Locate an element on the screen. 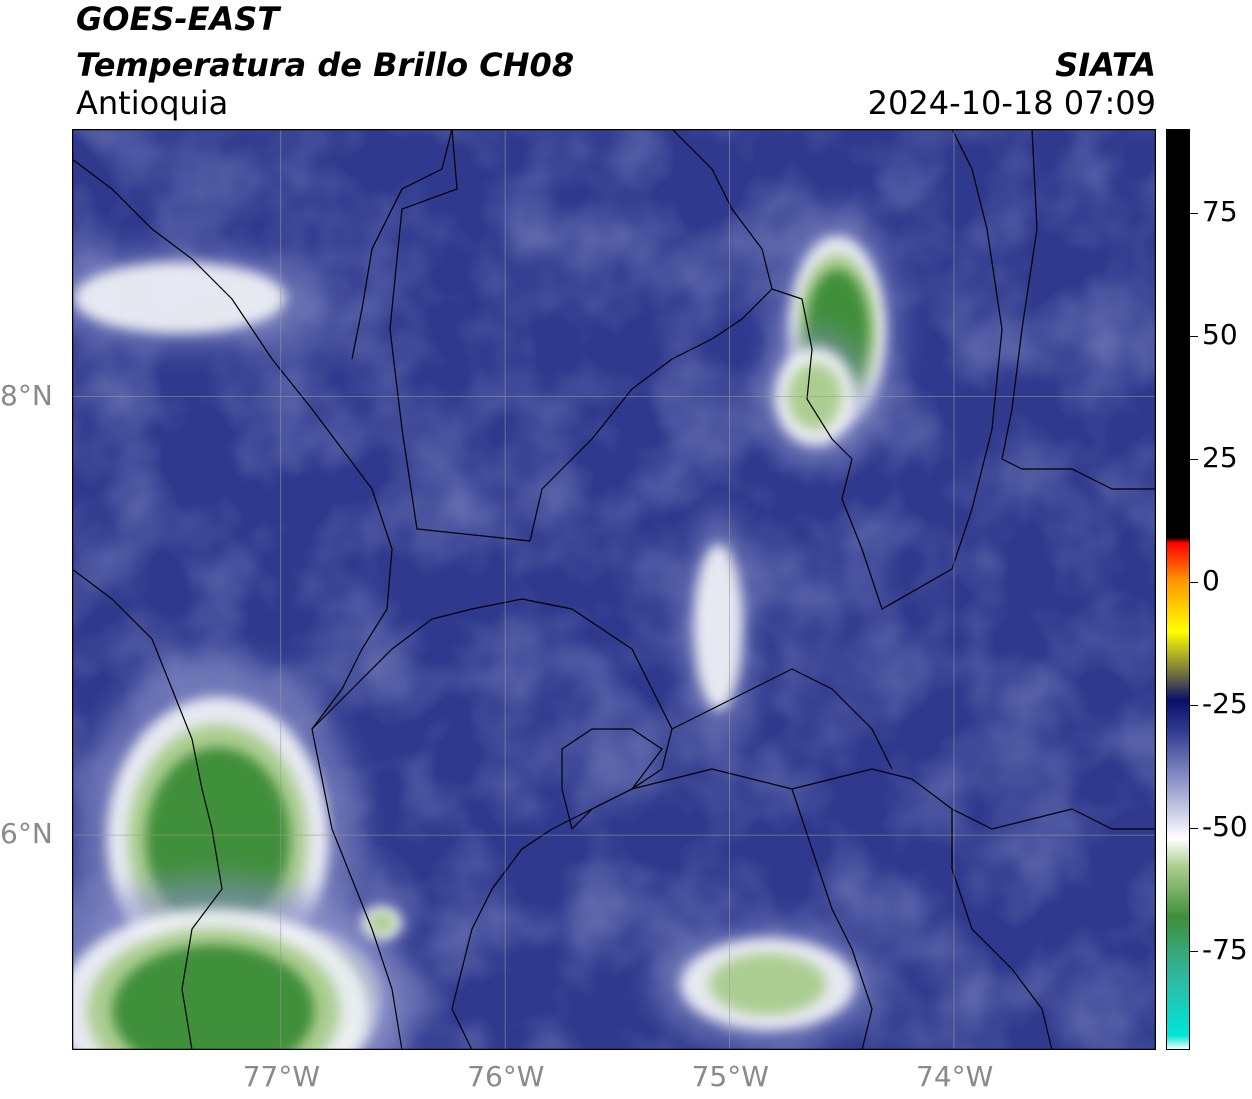 The width and height of the screenshot is (1252, 1099). lon-tick-label: 74°W is located at coordinates (955, 1076).